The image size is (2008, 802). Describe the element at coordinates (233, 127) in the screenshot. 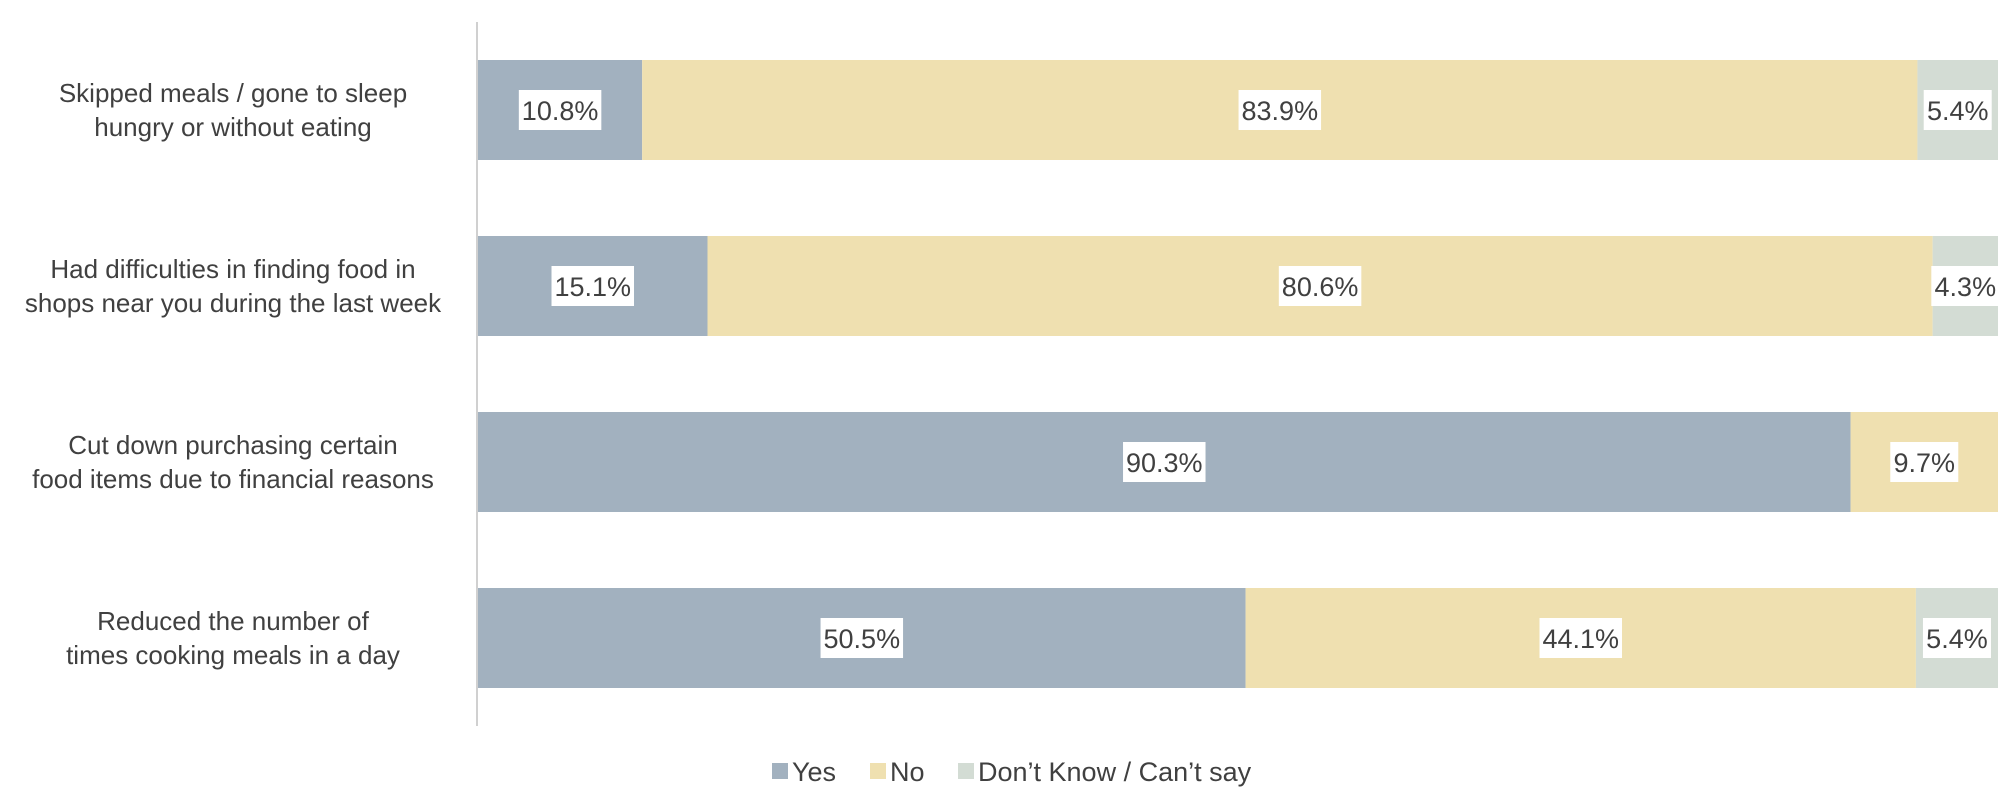

I see `category-label-line: hungry or without eating` at that location.